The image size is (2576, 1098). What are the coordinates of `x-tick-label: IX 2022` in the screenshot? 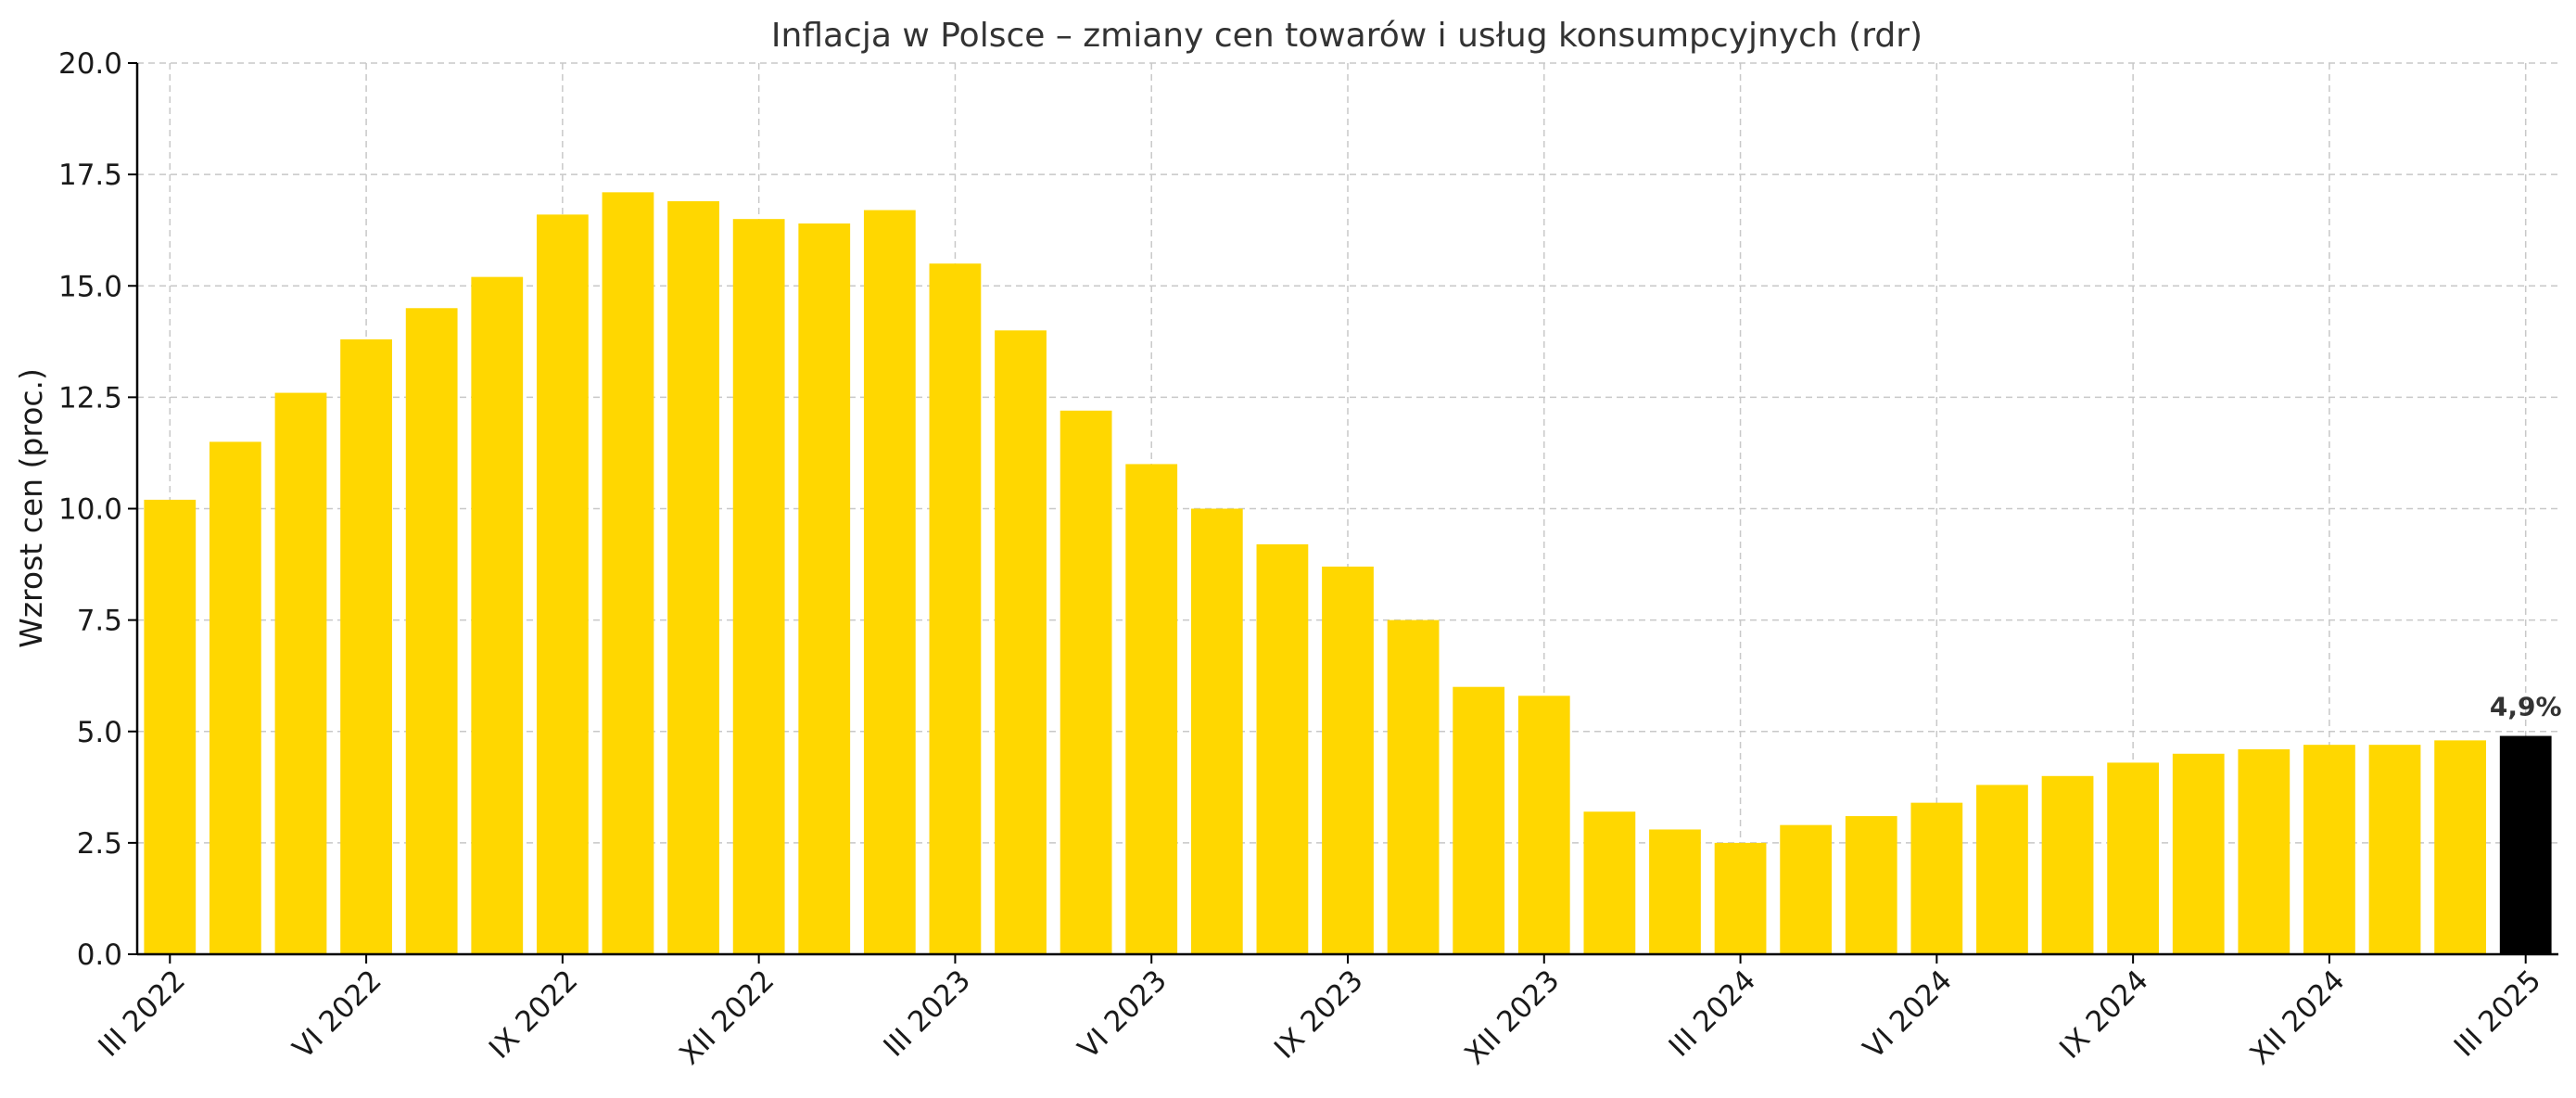 It's located at (534, 1015).